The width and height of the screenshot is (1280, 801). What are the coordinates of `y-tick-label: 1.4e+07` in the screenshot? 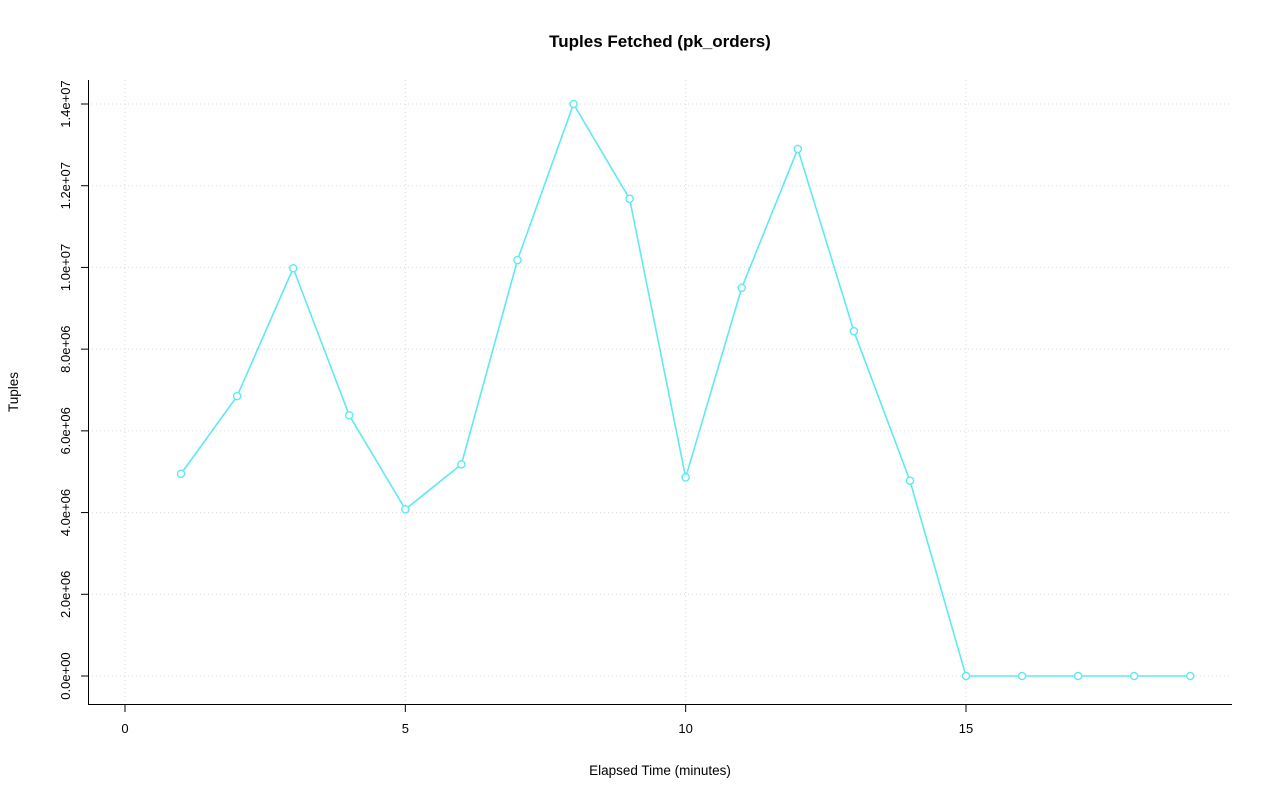 It's located at (65, 103).